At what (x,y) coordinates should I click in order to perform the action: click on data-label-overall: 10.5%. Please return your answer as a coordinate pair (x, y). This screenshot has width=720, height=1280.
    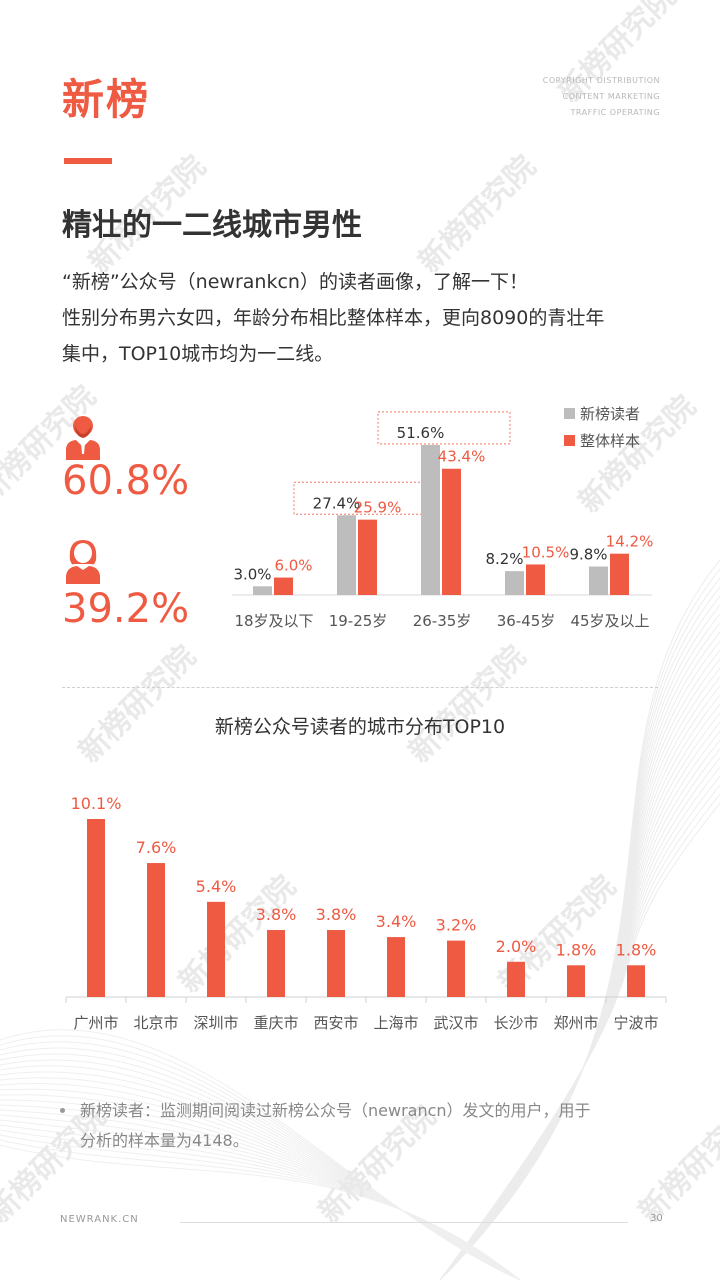
    Looking at the image, I should click on (546, 552).